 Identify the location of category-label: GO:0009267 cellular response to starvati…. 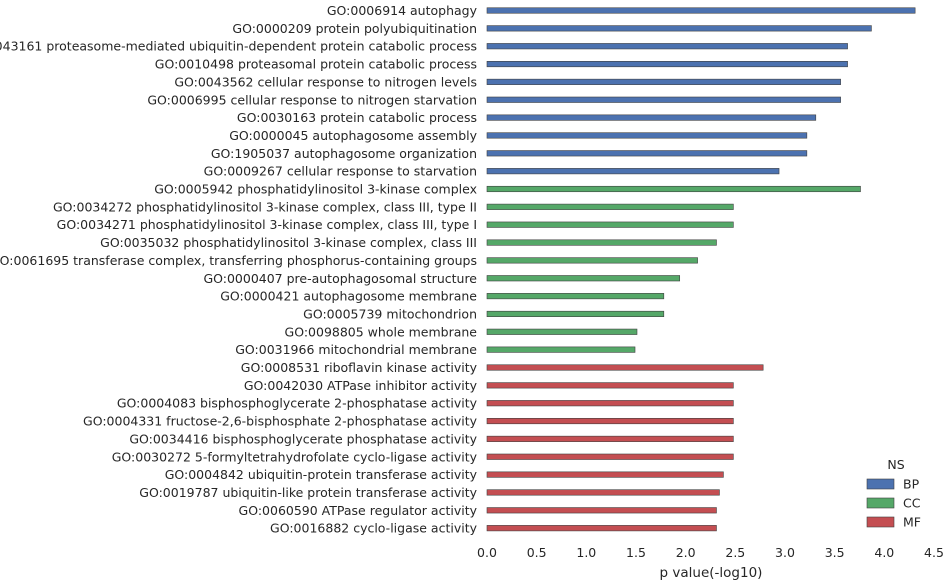
(340, 171).